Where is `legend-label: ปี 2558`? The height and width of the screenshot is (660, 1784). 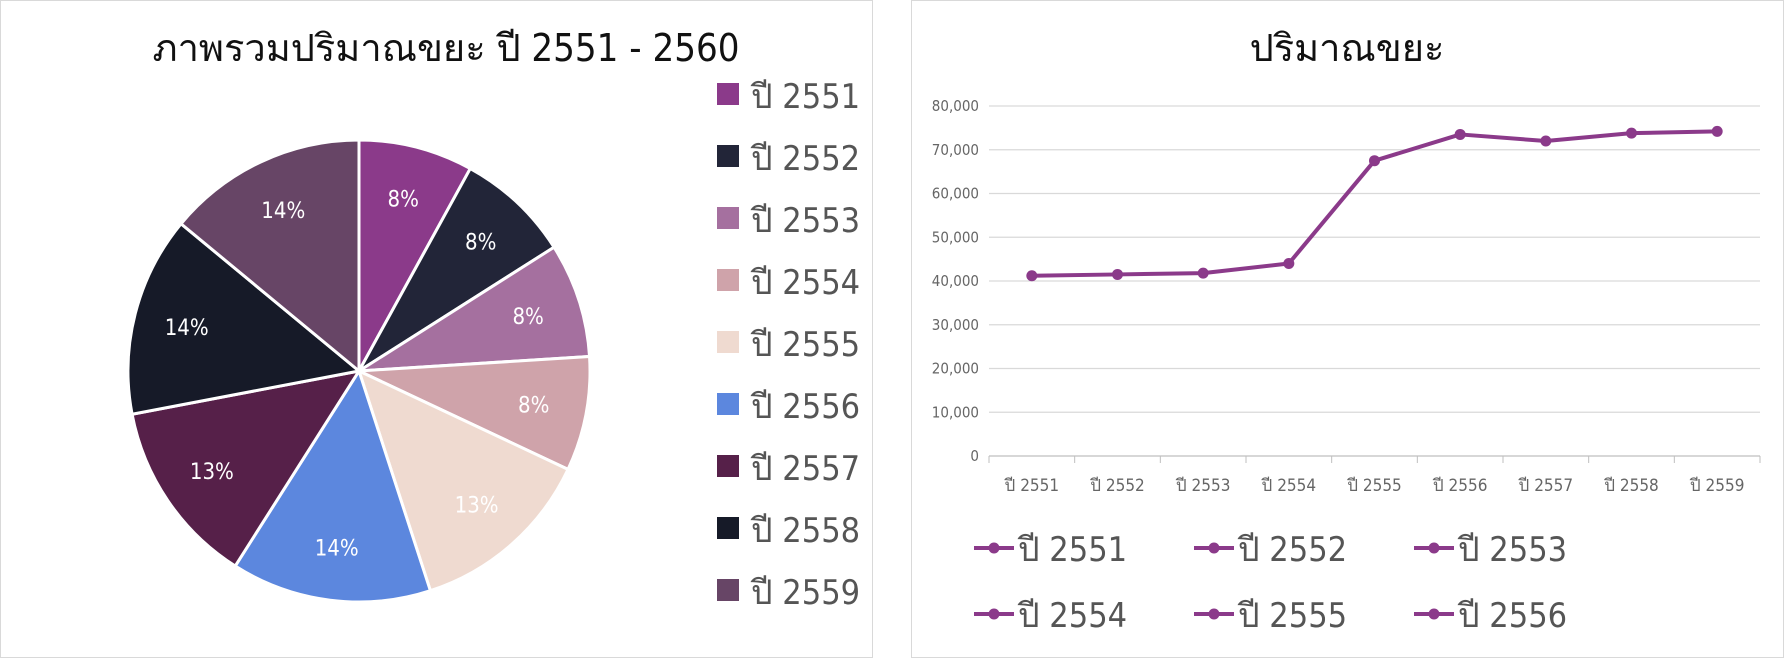
legend-label: ปี 2558 is located at coordinates (805, 531).